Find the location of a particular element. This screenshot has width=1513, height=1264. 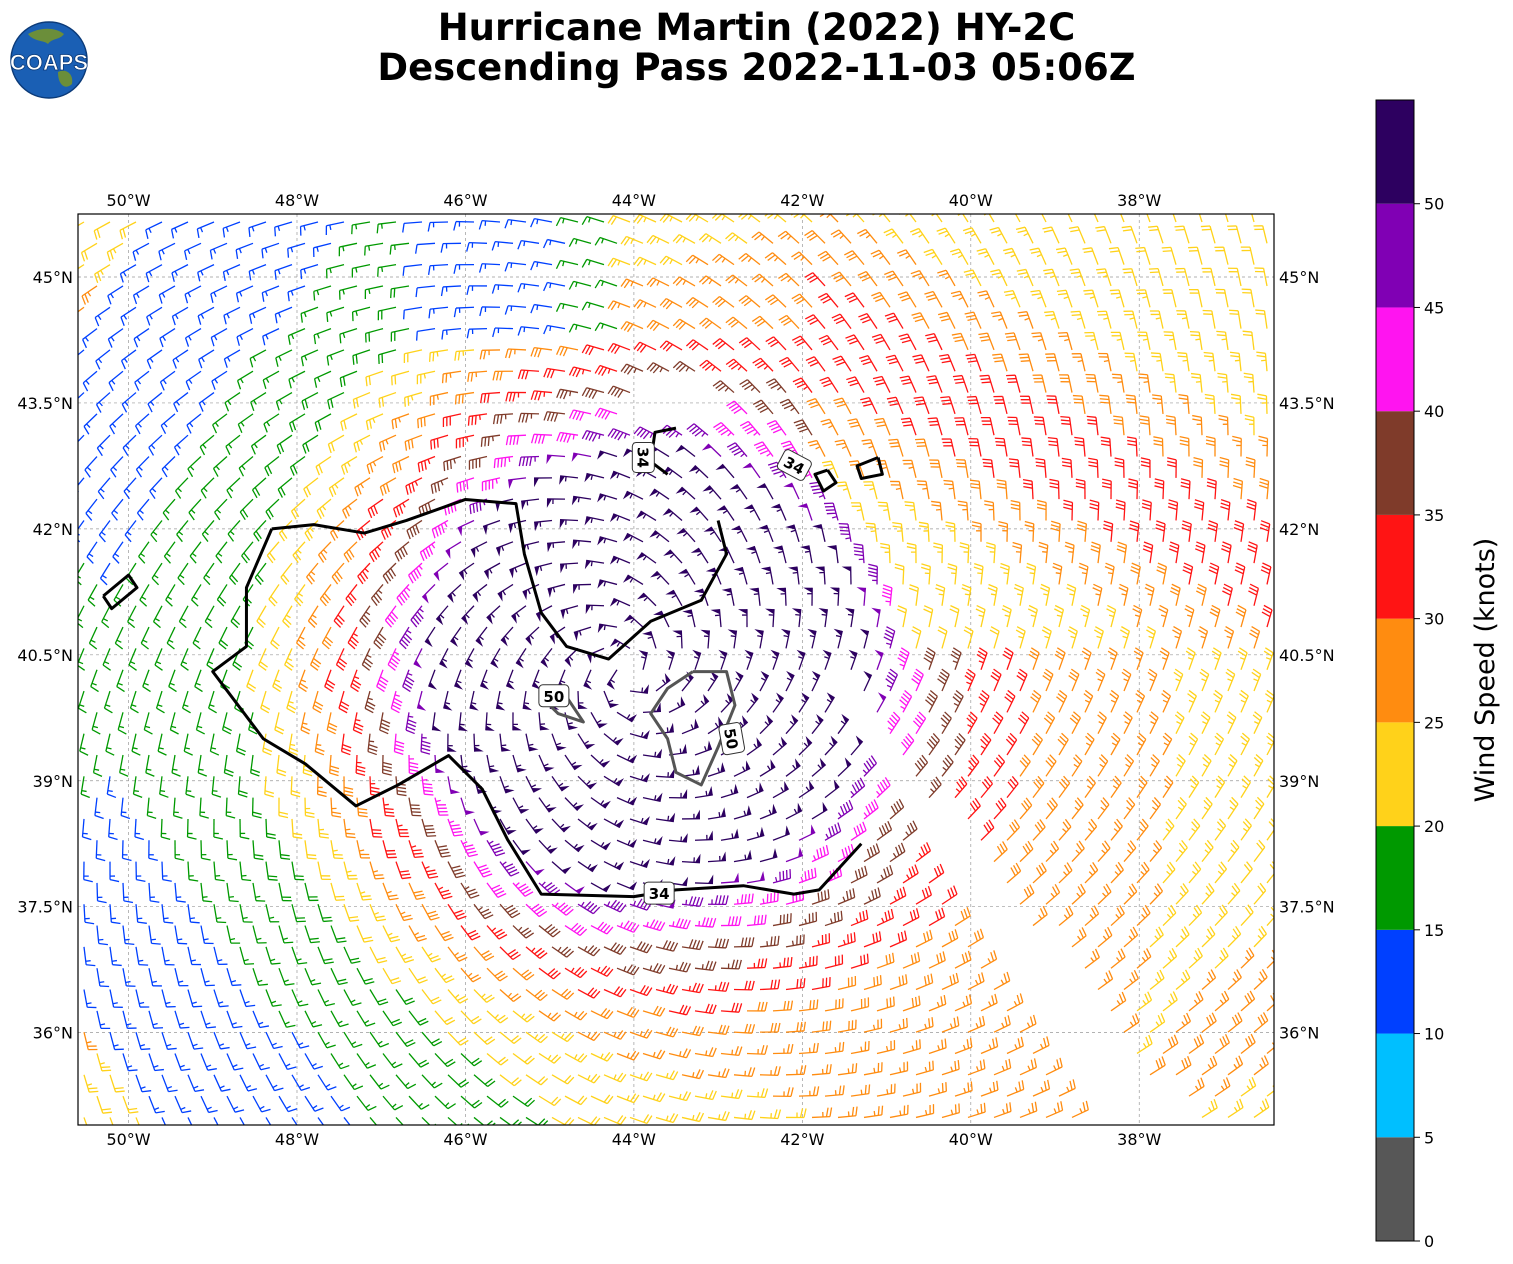

colorbar-tick-label: 20 is located at coordinates (1434, 826).